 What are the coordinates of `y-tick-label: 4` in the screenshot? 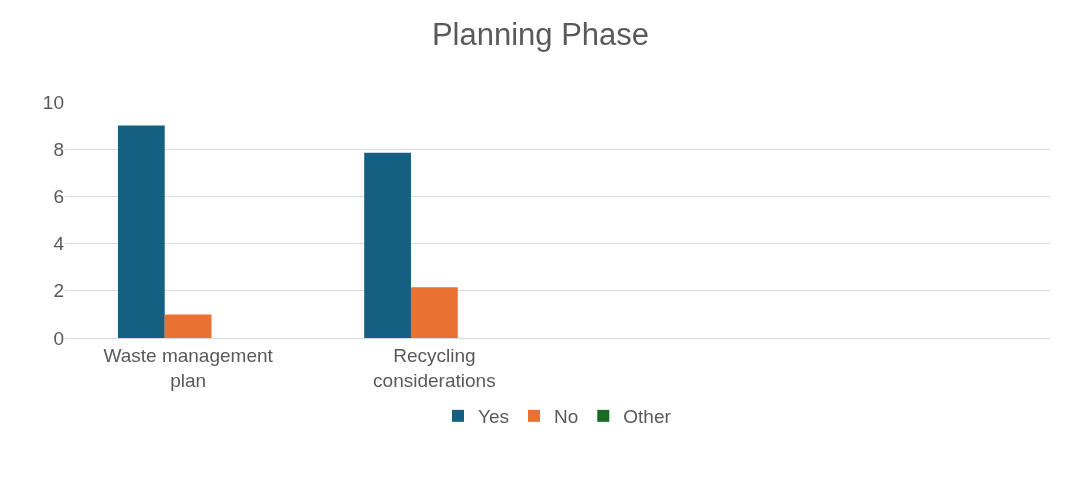 It's located at (59, 244).